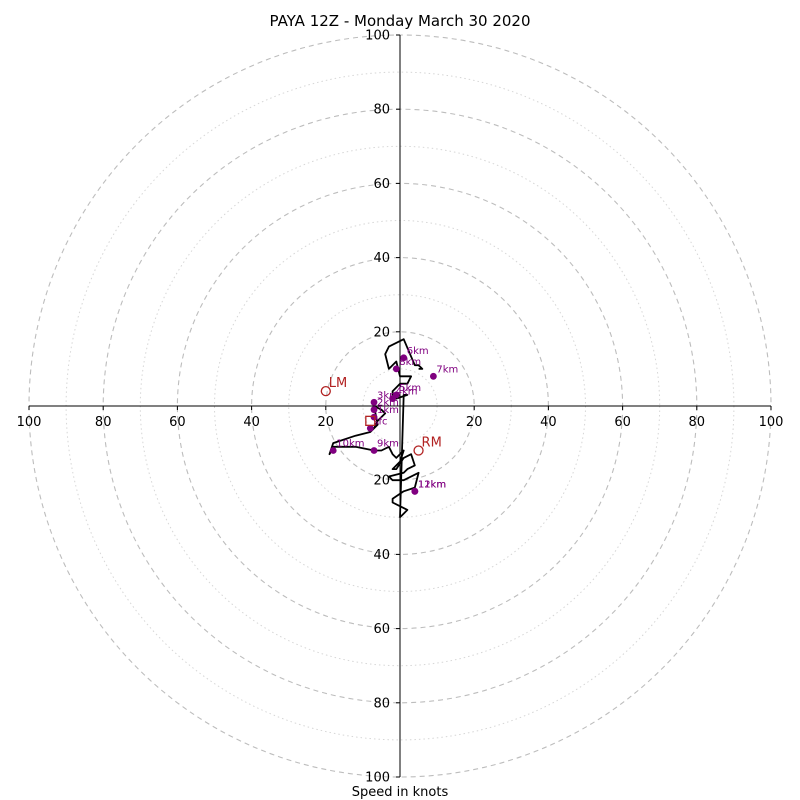 This screenshot has height=800, width=800. I want to click on hodograph-trace, so click(376, 428).